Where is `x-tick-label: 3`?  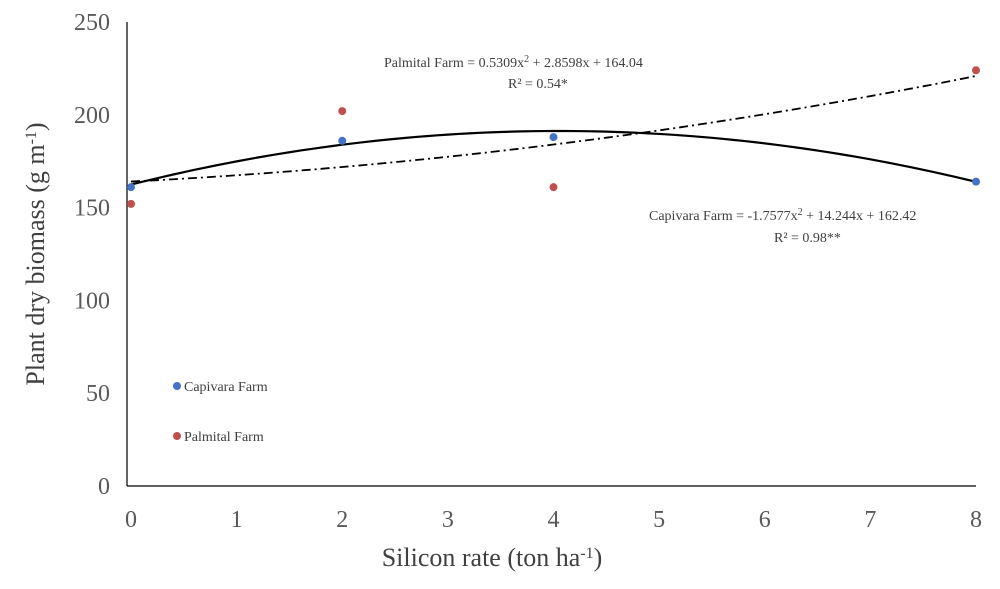 x-tick-label: 3 is located at coordinates (448, 520).